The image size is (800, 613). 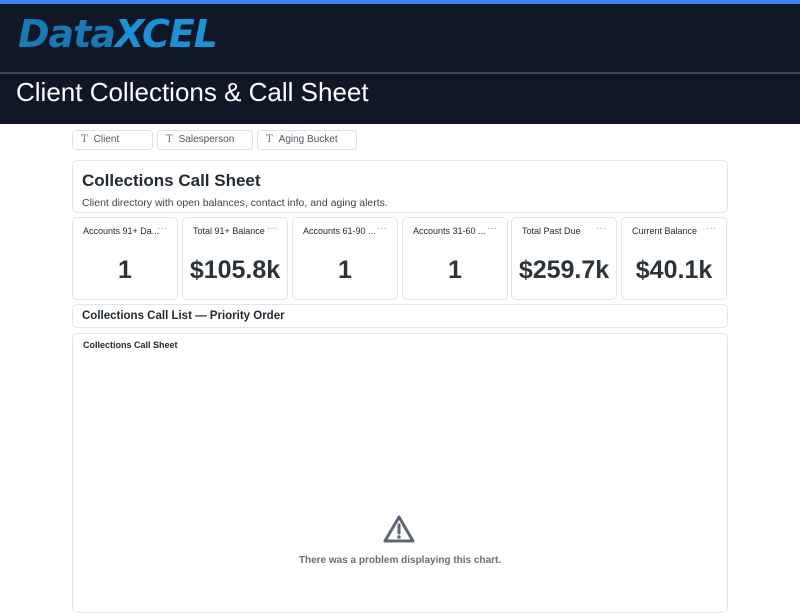 I want to click on filter-aging-bucket: T Aging Bucket, so click(x=307, y=140).